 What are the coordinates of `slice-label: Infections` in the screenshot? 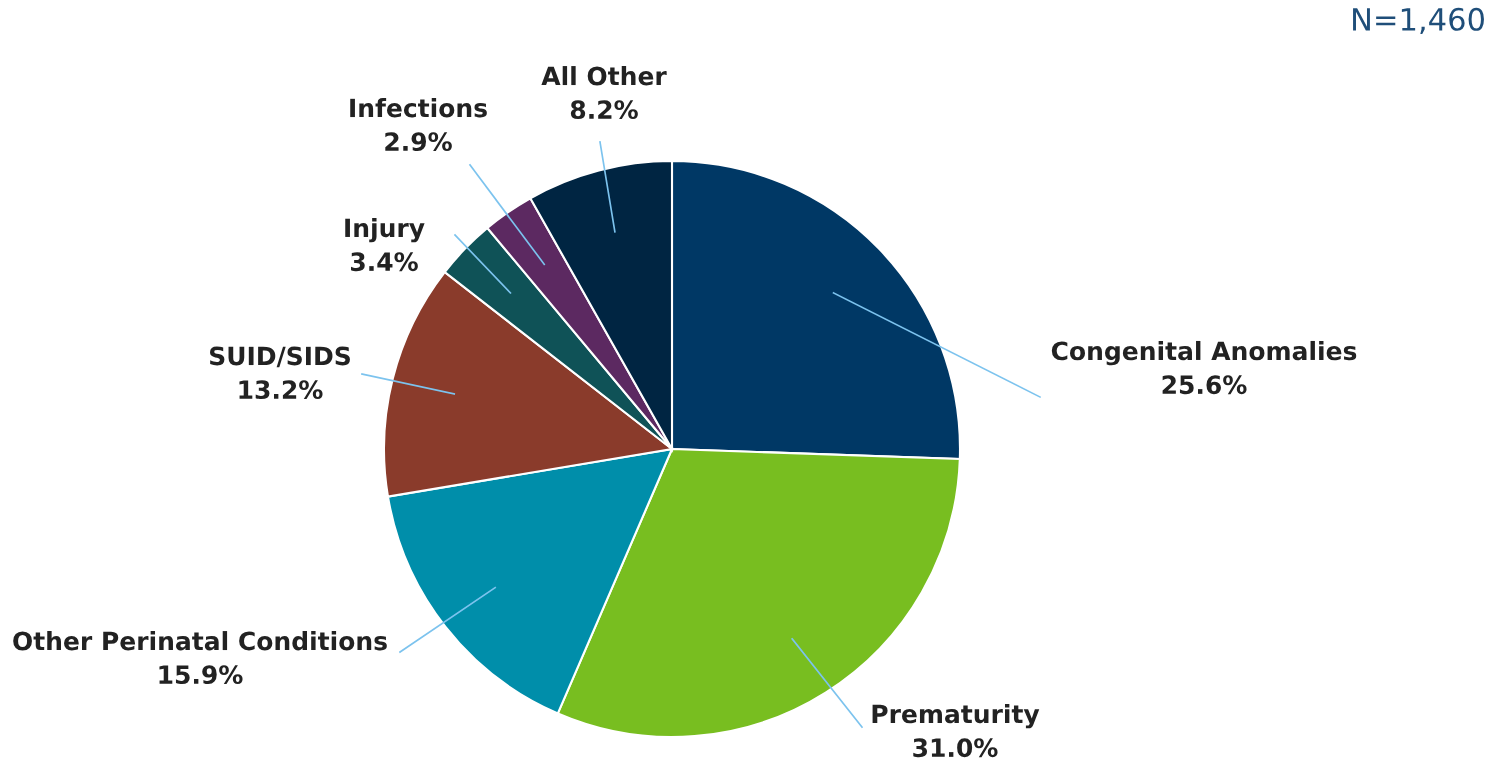 It's located at (418, 108).